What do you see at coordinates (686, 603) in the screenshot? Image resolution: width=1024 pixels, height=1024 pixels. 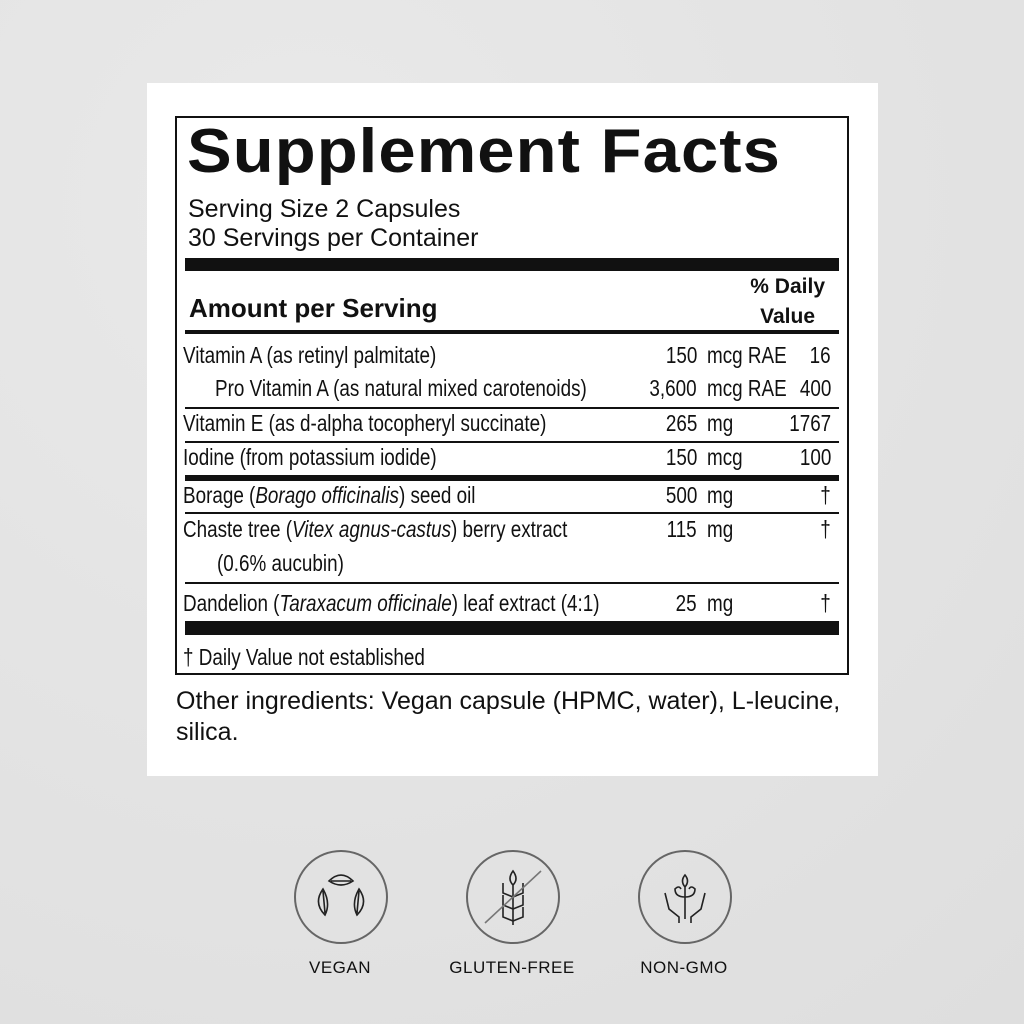 I see `row-amount: 25` at bounding box center [686, 603].